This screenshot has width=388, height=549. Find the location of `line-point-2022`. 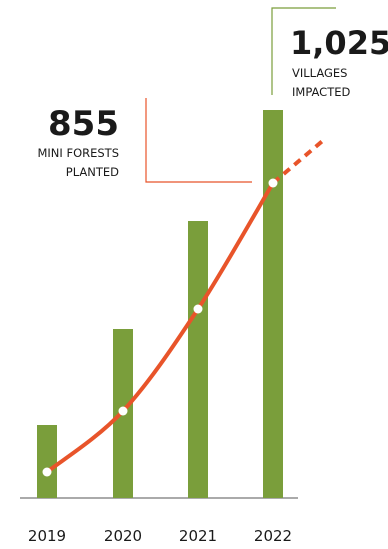

line-point-2022 is located at coordinates (273, 183).